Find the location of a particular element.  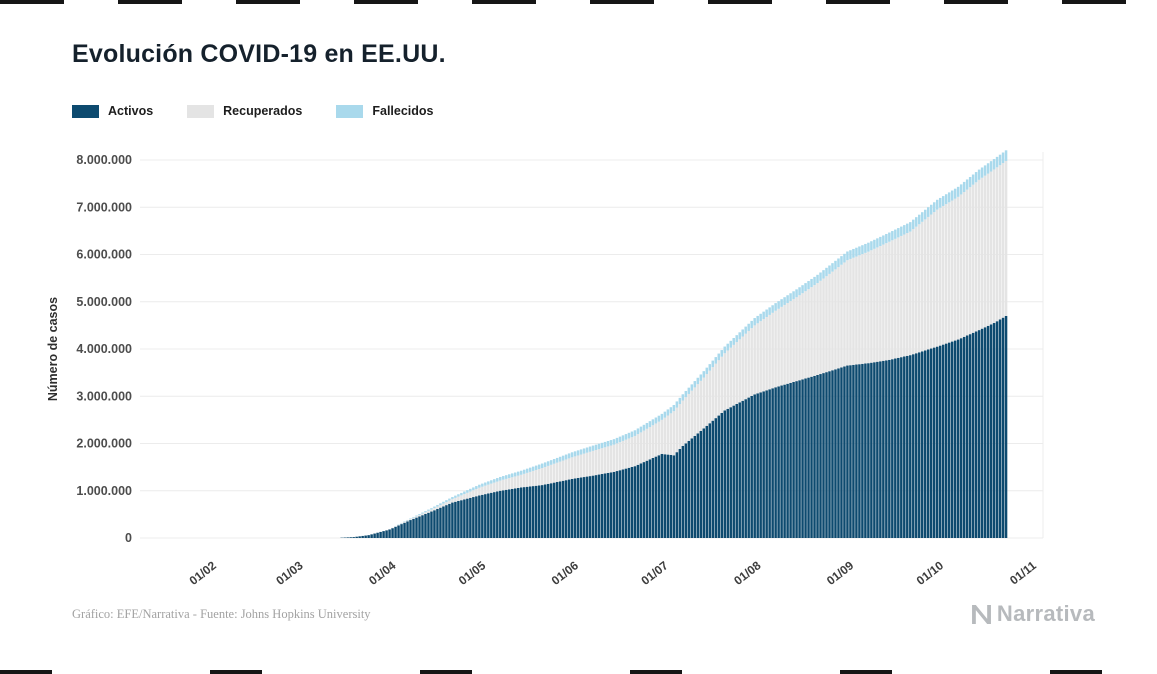

svg-text: 01/03 is located at coordinates (289, 573).